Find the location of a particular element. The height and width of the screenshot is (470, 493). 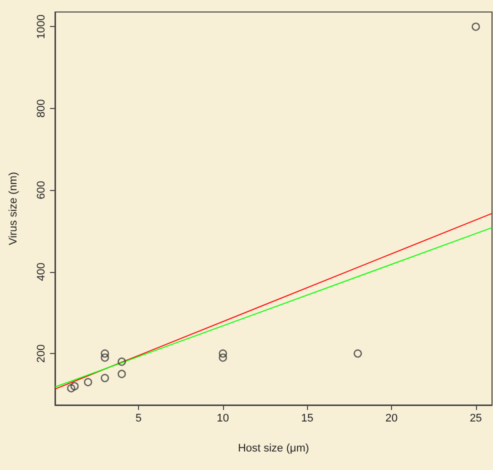

y-tick-label: 1000 is located at coordinates (42, 26).